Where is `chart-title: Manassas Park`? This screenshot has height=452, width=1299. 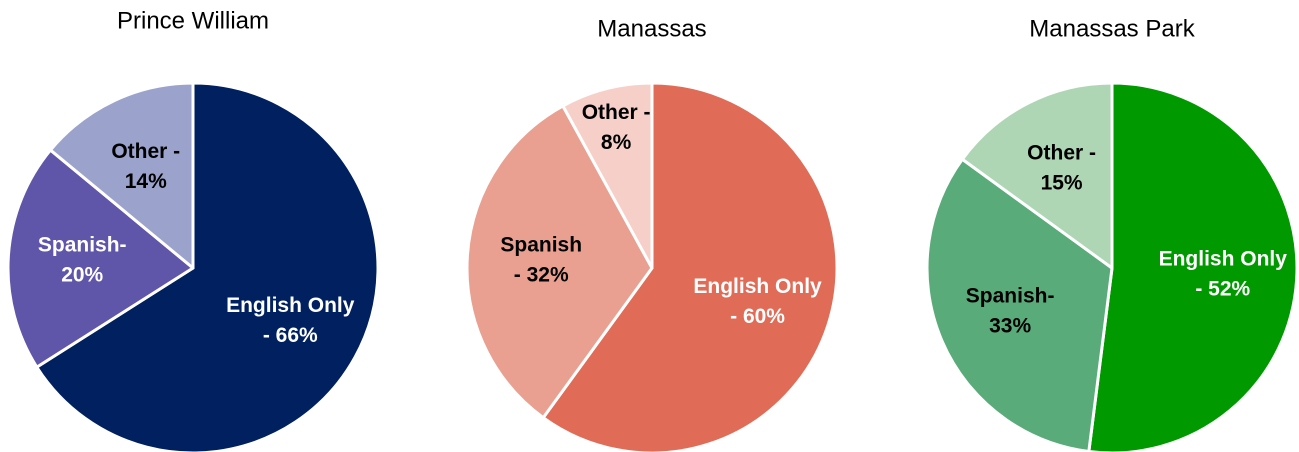 chart-title: Manassas Park is located at coordinates (1112, 28).